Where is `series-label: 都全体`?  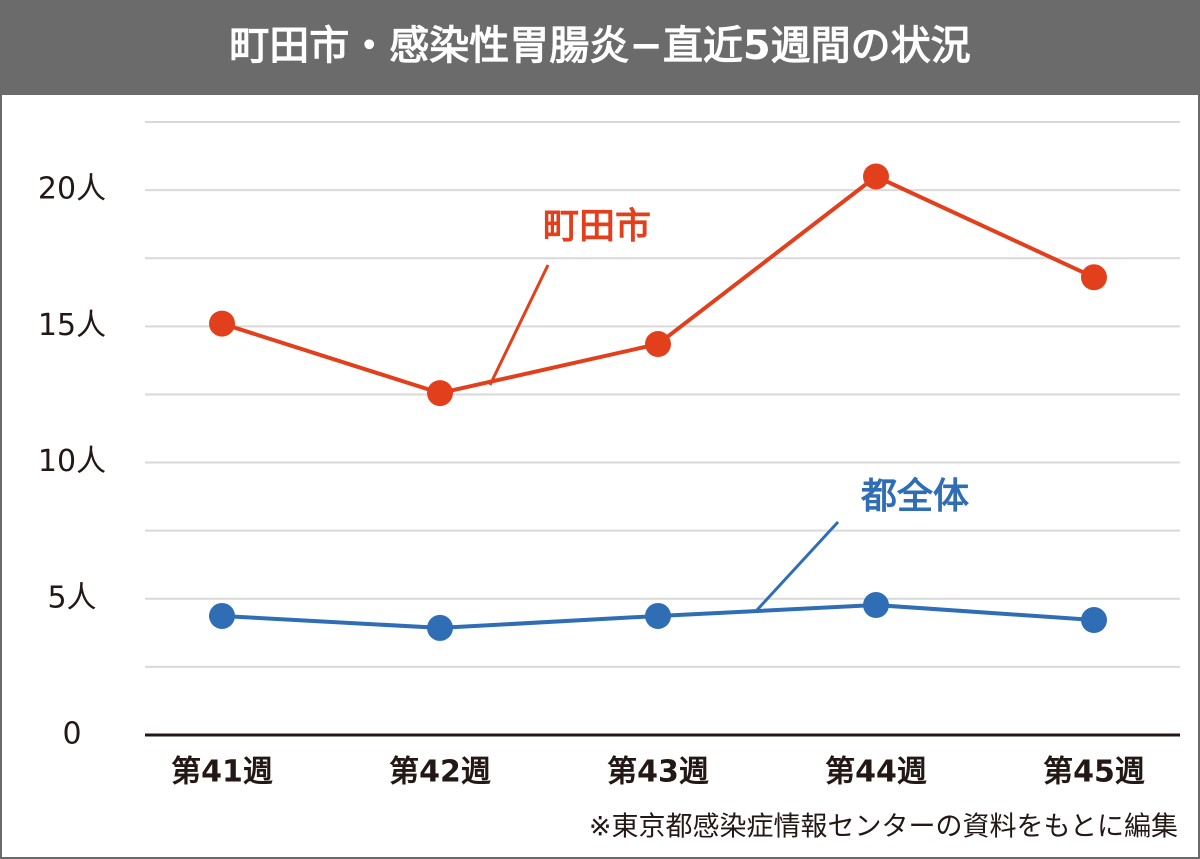 series-label: 都全体 is located at coordinates (914, 496).